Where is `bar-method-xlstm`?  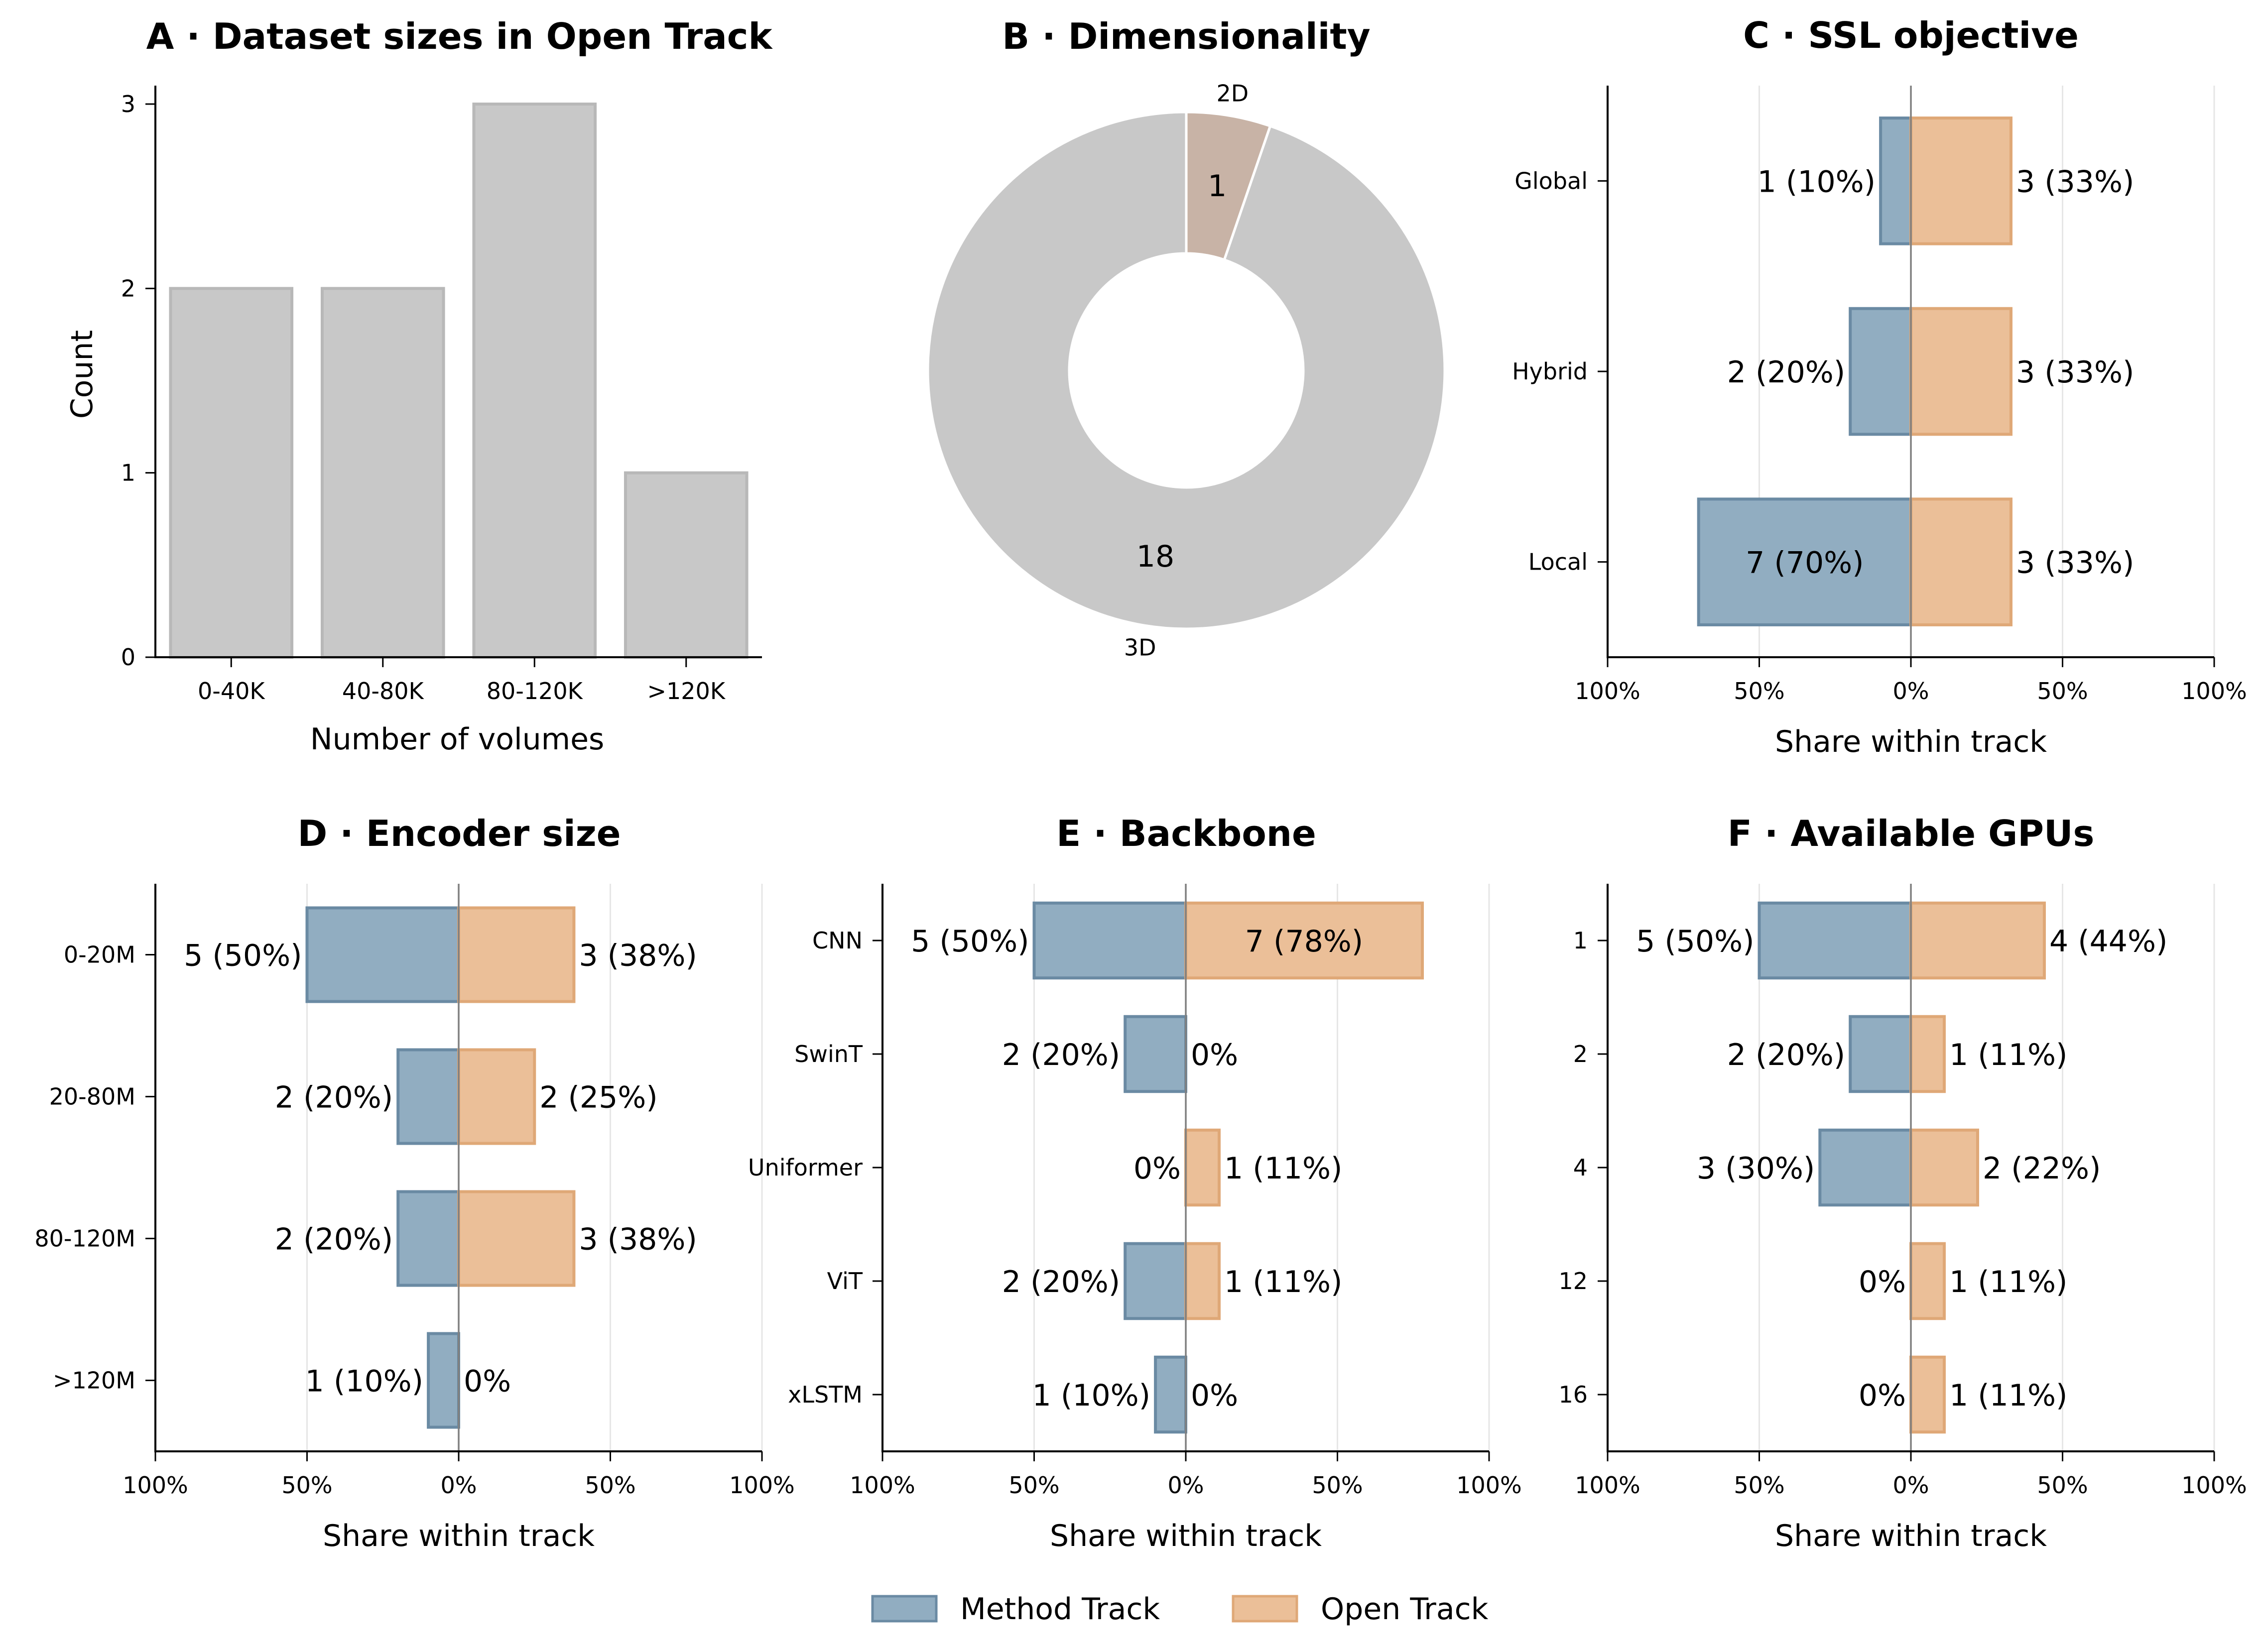 bar-method-xlstm is located at coordinates (1171, 1394).